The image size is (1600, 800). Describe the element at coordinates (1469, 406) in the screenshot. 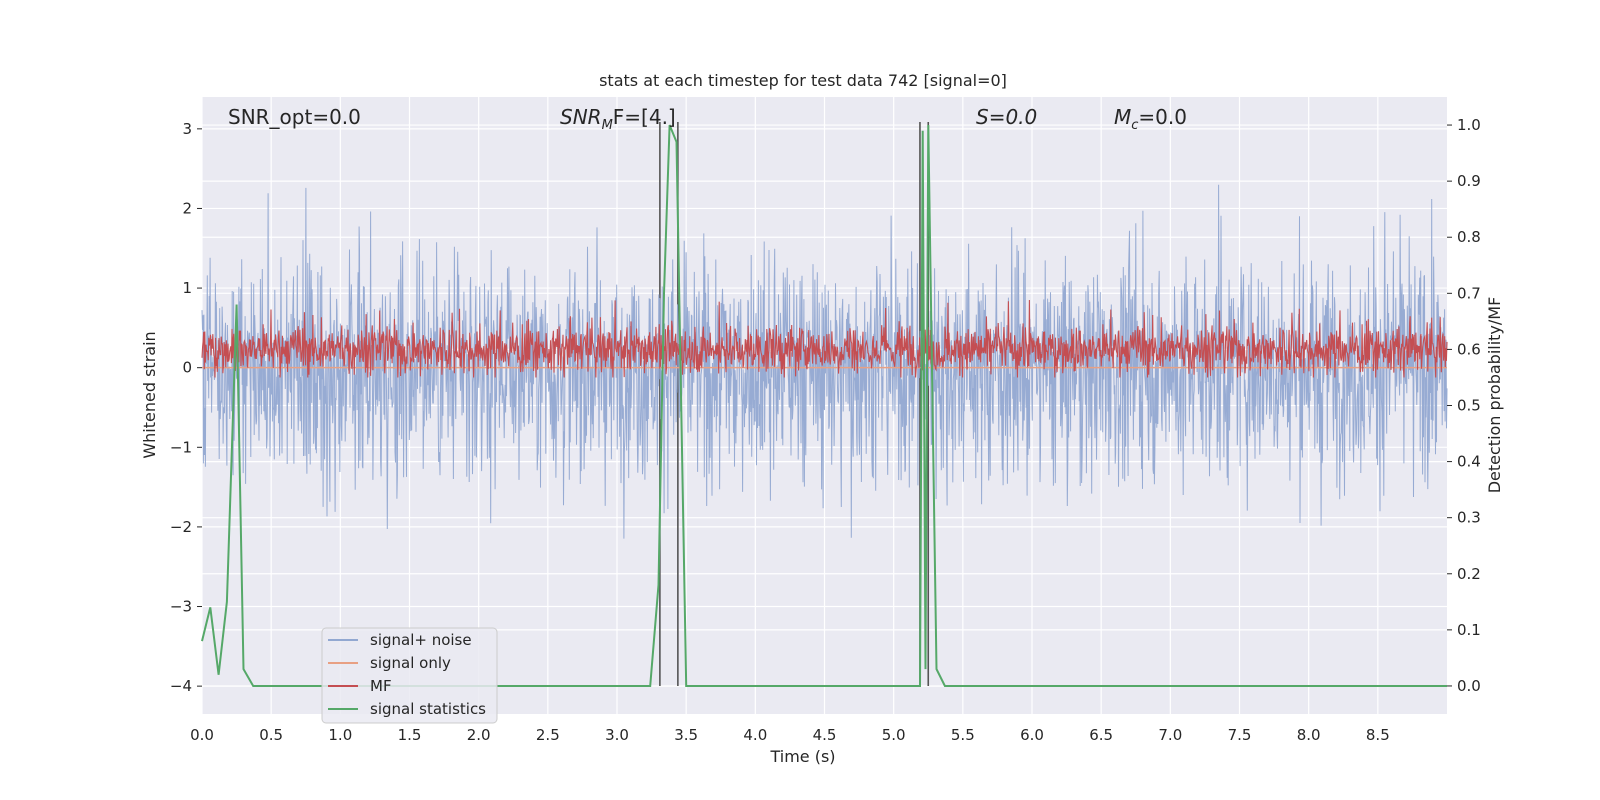

I see `y-right-tick-label: 0.5` at that location.